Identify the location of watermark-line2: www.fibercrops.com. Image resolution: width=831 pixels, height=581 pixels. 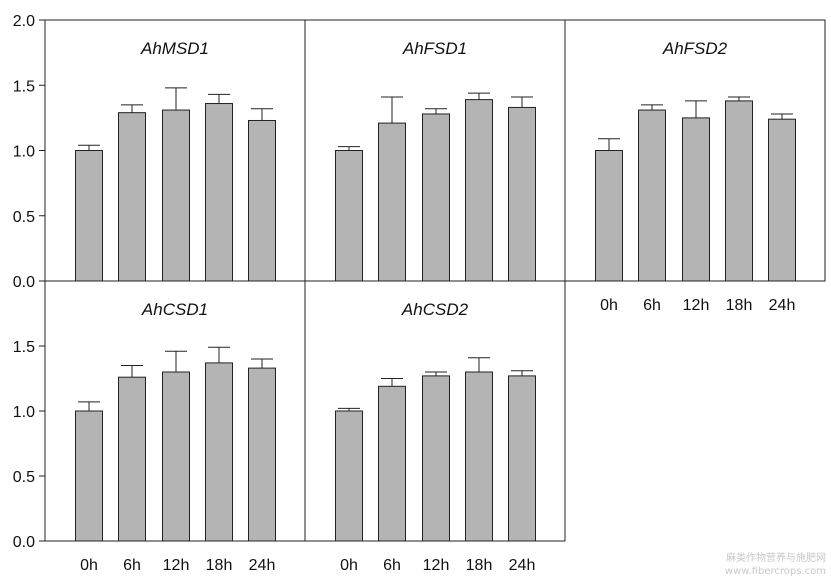
(775, 571).